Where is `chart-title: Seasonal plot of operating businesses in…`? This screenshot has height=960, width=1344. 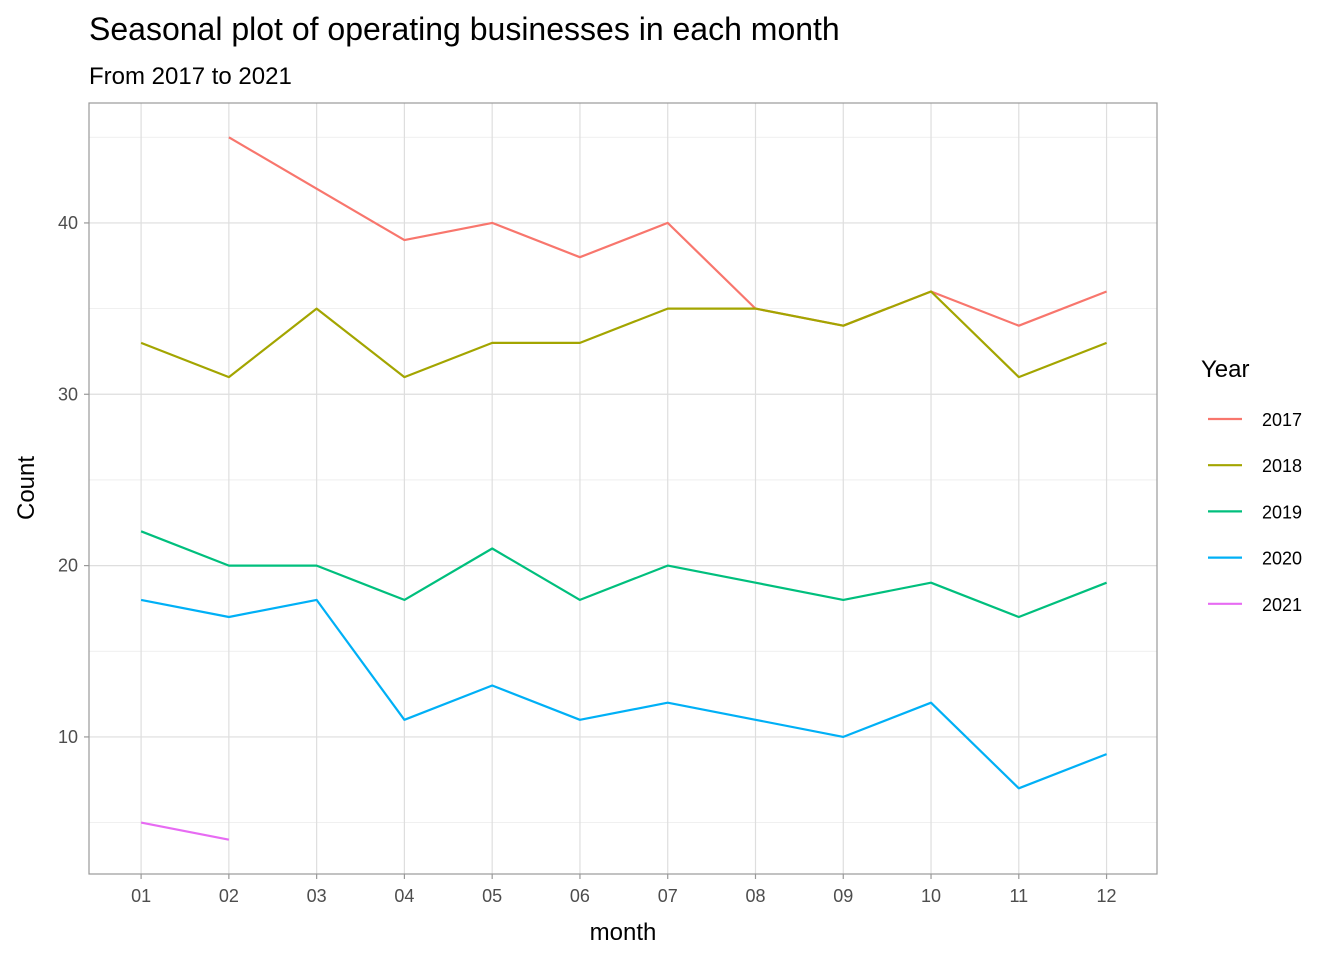
chart-title: Seasonal plot of operating businesses in… is located at coordinates (464, 29).